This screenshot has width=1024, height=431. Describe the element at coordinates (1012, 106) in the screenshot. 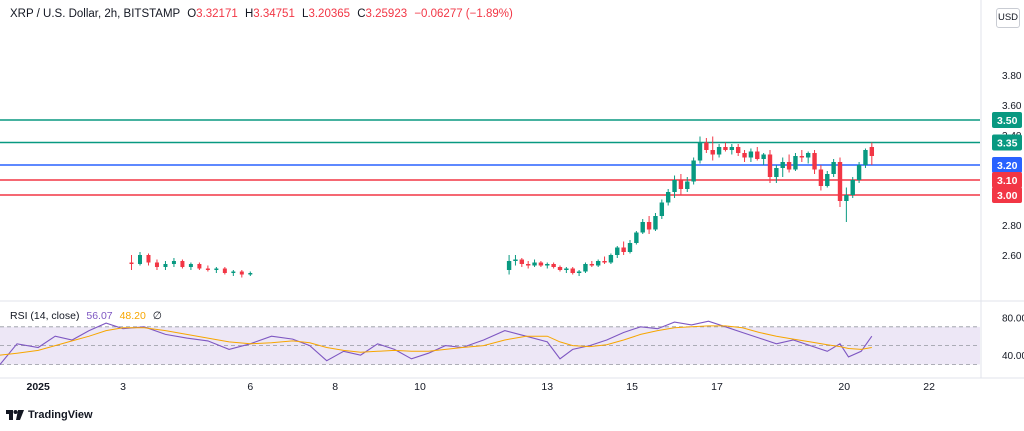

I see `price-tick-label: 3.60` at that location.